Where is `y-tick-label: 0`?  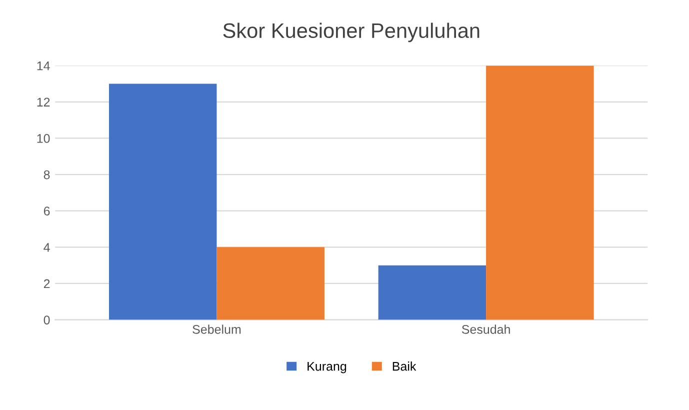 y-tick-label: 0 is located at coordinates (47, 320).